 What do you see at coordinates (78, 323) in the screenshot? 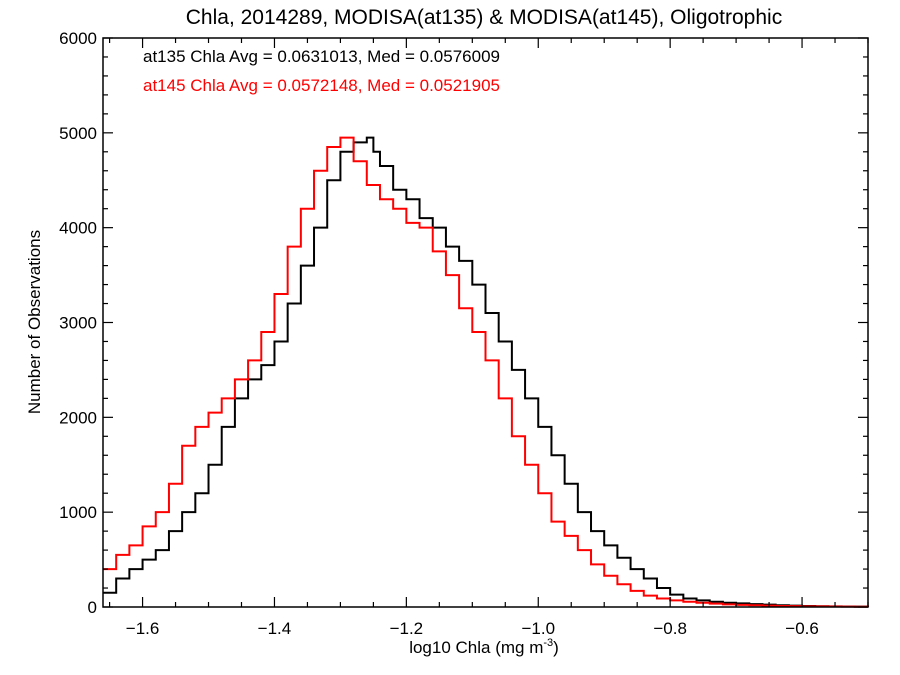
I see `y-tick-label-3: 3000` at bounding box center [78, 323].